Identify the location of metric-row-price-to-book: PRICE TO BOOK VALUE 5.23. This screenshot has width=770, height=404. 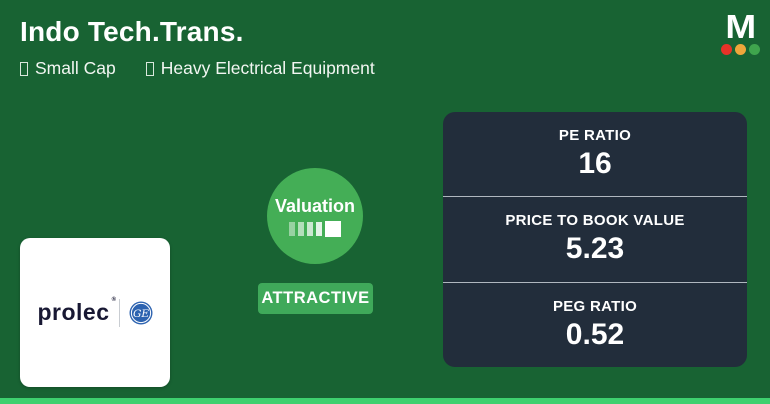
(595, 238).